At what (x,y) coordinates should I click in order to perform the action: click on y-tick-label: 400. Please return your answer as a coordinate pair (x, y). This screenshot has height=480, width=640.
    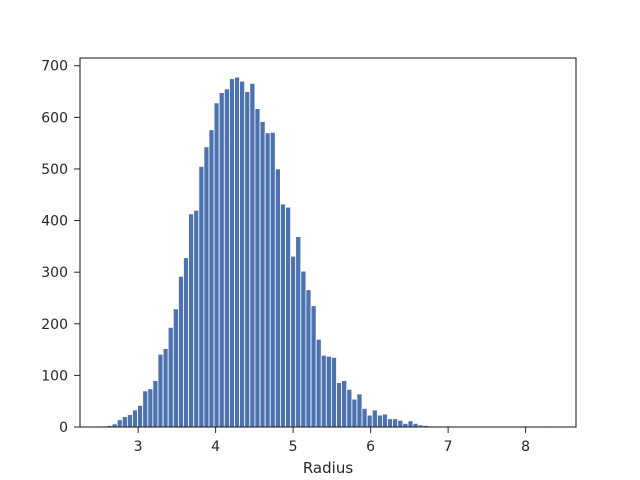
    Looking at the image, I should click on (54, 222).